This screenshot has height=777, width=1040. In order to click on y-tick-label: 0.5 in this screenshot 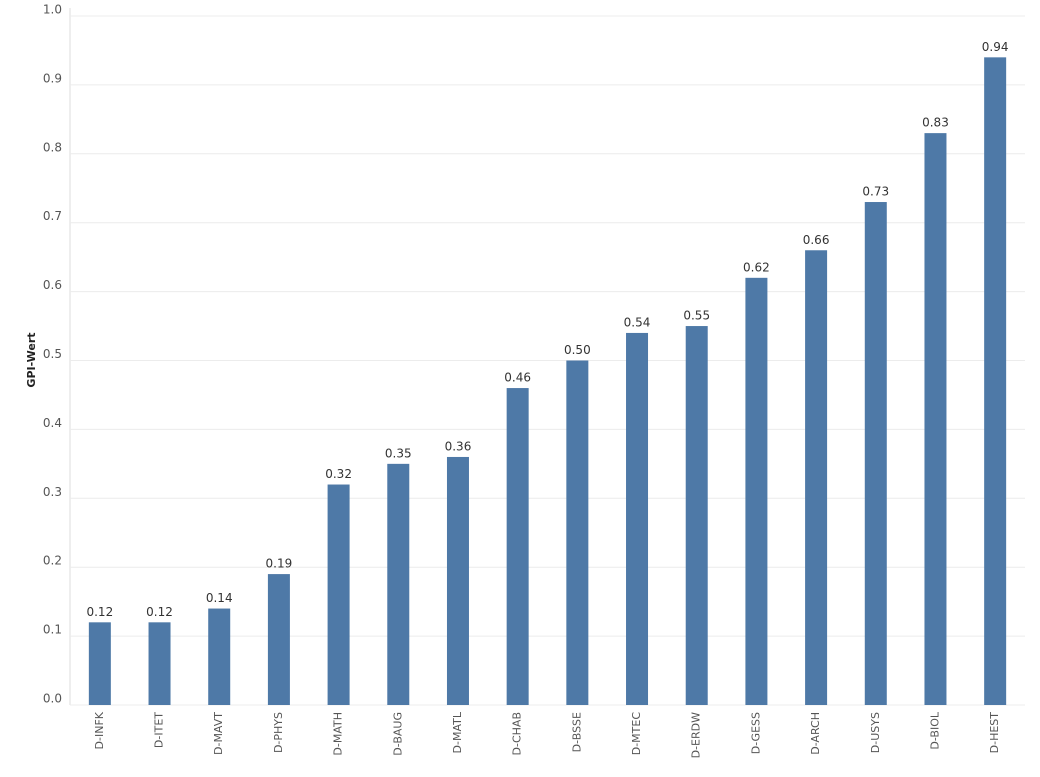, I will do `click(52, 354)`.